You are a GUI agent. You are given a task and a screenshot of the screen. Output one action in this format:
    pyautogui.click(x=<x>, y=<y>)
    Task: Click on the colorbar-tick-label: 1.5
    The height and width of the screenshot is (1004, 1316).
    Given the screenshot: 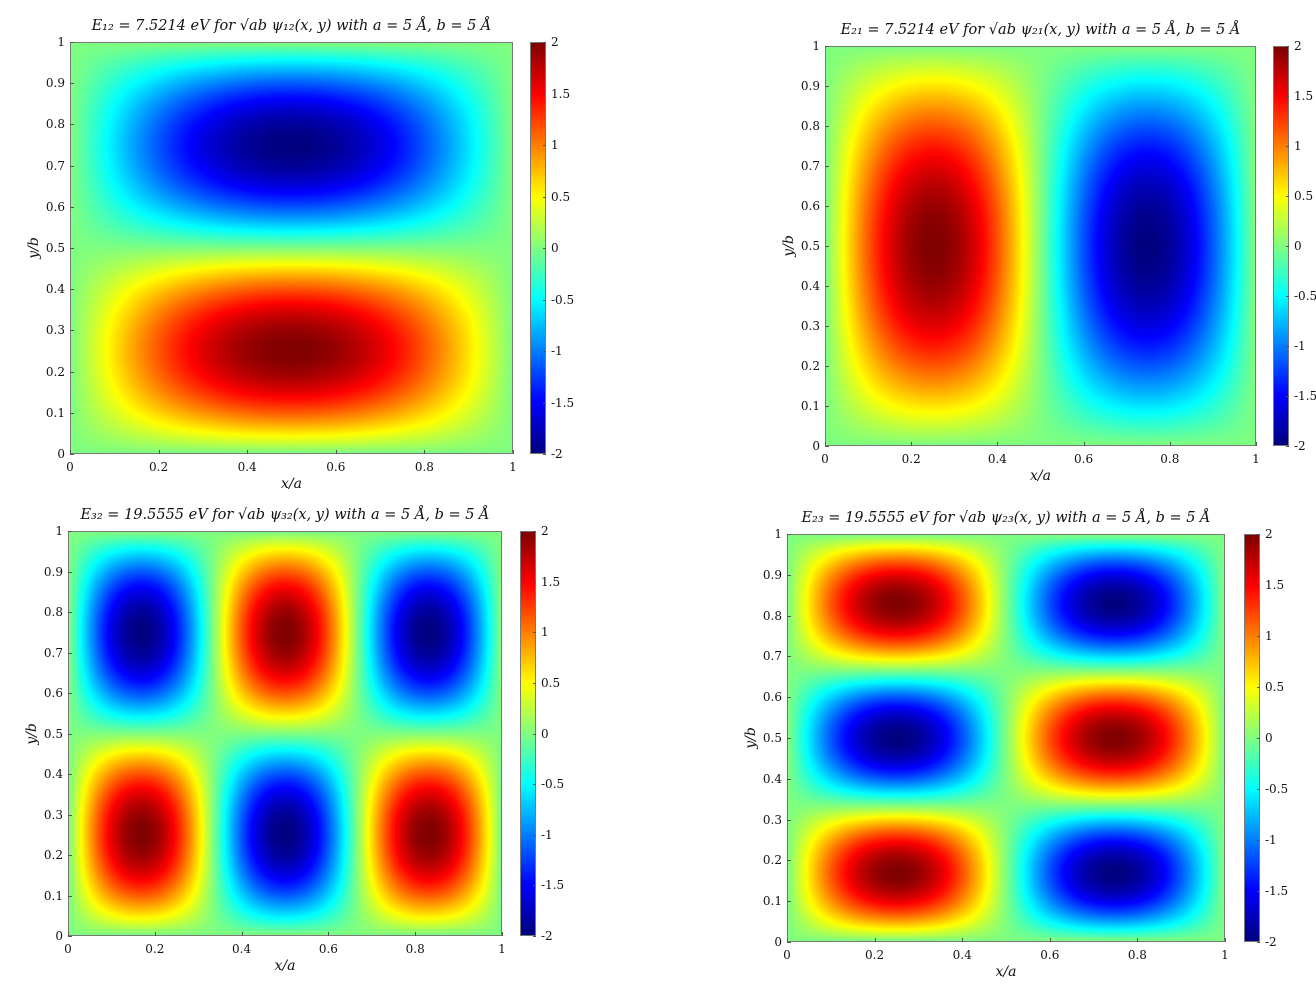 What is the action you would take?
    pyautogui.click(x=1304, y=96)
    